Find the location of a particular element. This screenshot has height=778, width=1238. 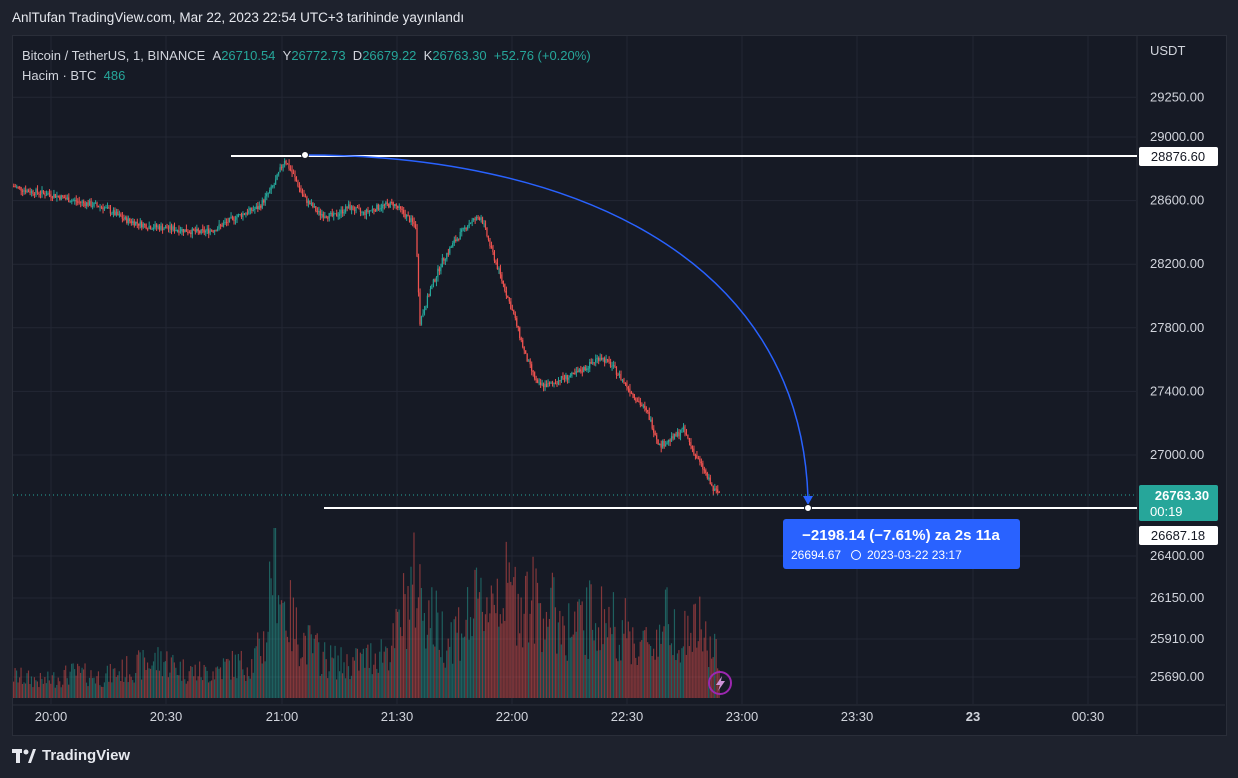

legend-volume-label: Hacim · BTC is located at coordinates (59, 75).